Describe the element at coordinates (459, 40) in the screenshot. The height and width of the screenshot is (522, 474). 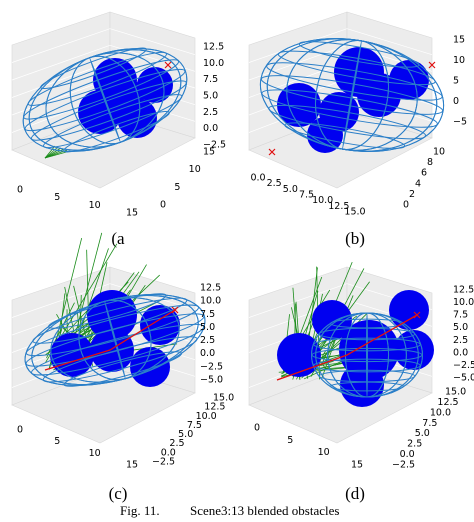
I see `z-tick-label: 15` at that location.